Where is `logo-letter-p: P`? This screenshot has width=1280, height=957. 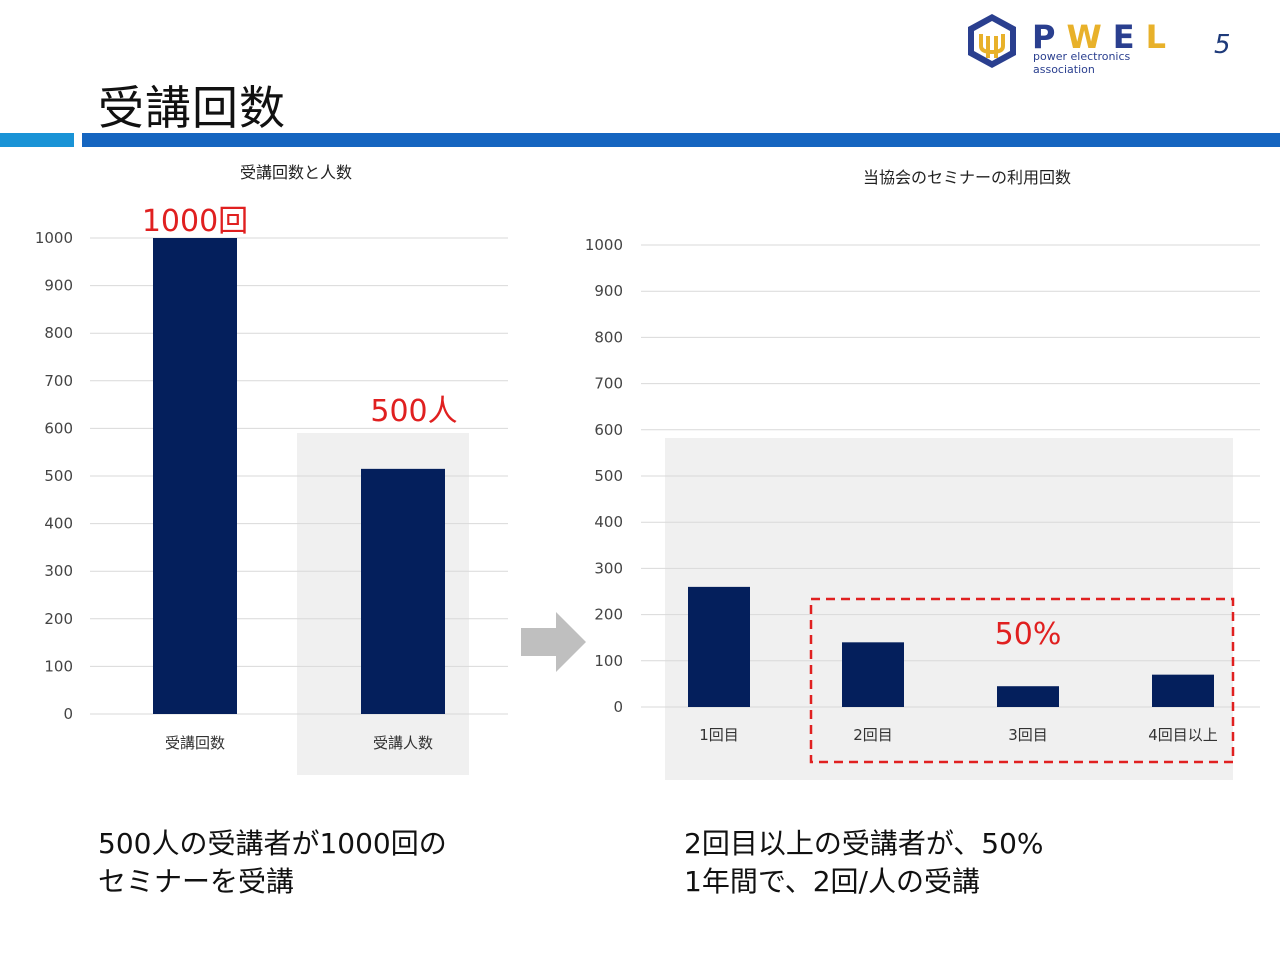 logo-letter-p: P is located at coordinates (1049, 37).